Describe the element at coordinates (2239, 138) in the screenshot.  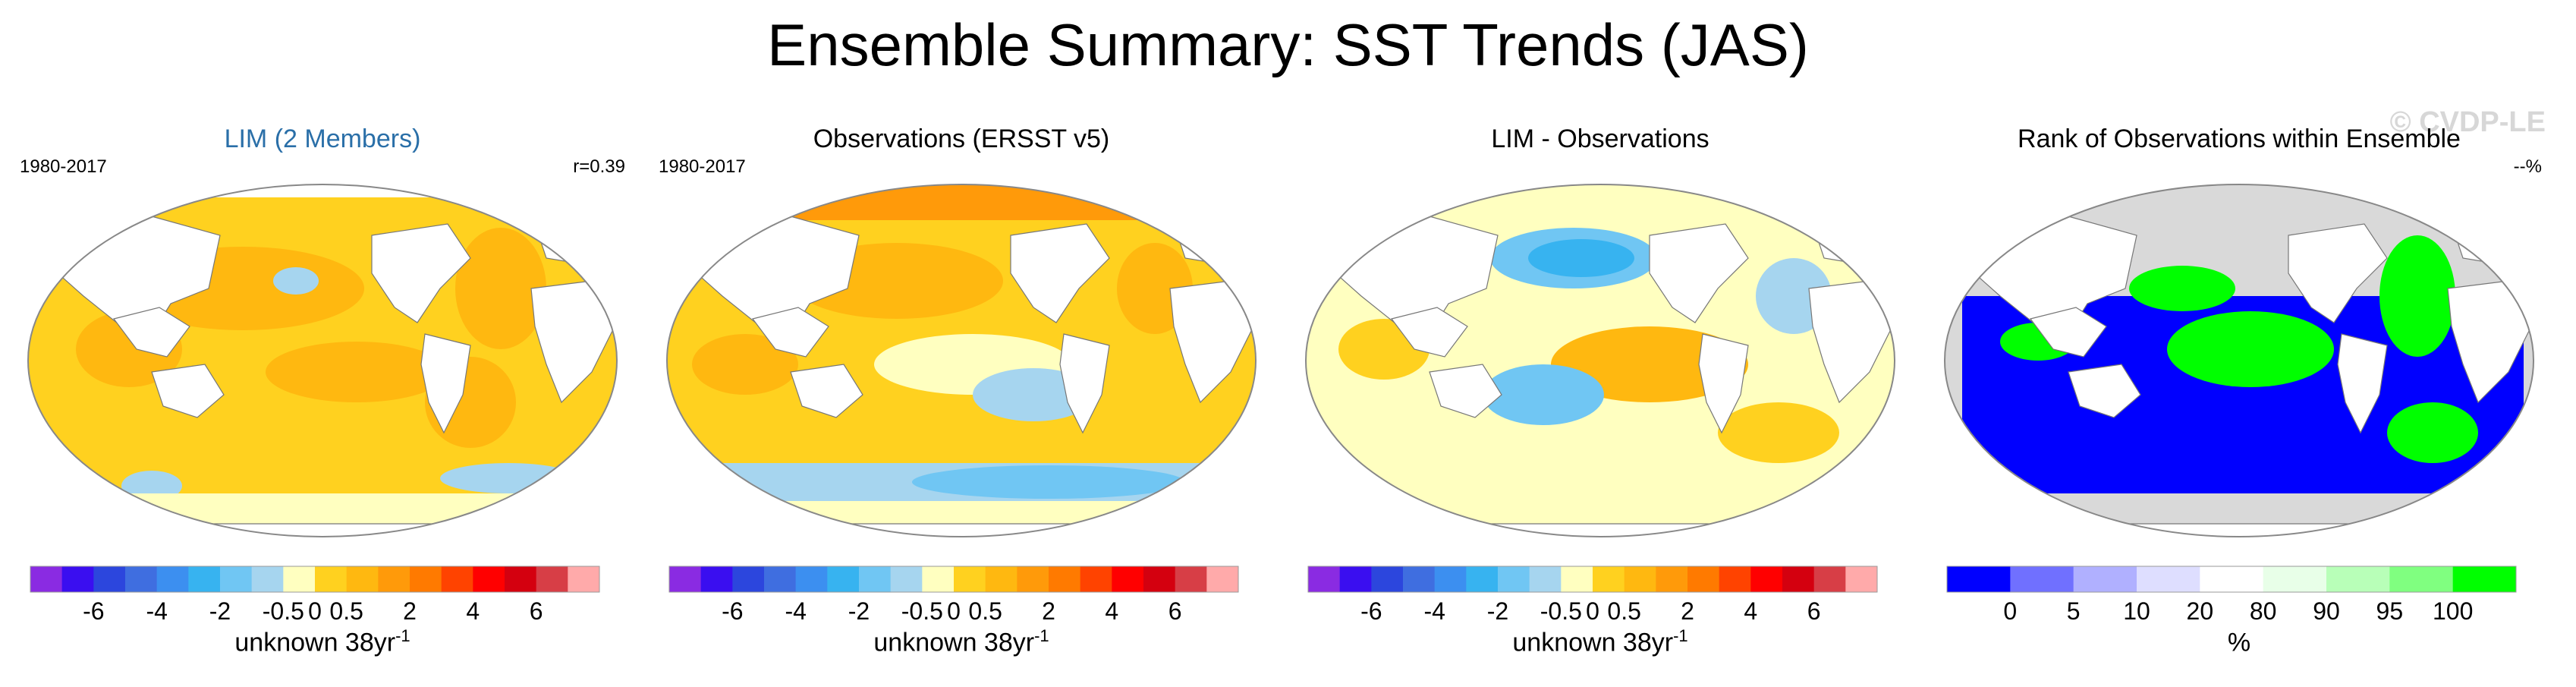
I see `panel-title: Rank of Observations within Ensemble` at that location.